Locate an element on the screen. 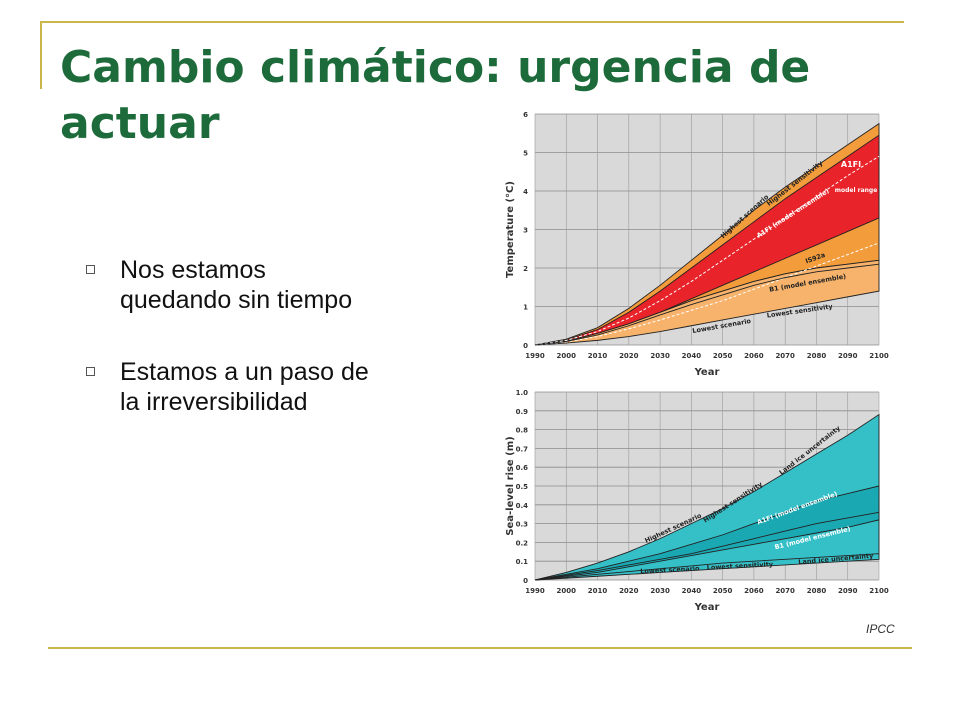  y-tick-label: 5 is located at coordinates (525, 154).